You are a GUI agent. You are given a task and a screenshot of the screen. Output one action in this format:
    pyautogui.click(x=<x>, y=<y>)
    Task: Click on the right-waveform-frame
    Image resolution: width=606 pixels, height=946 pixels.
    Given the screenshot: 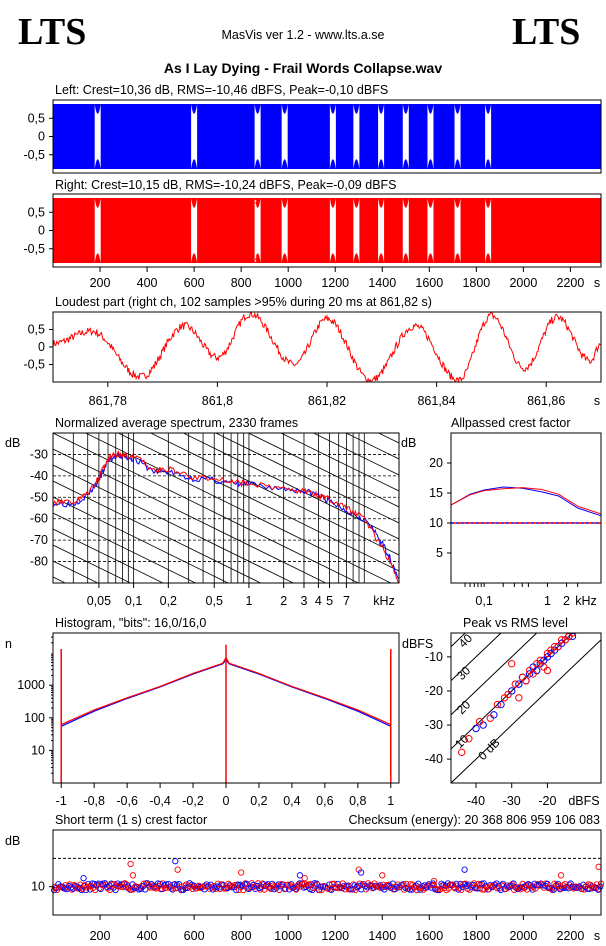 What is the action you would take?
    pyautogui.click(x=327, y=230)
    